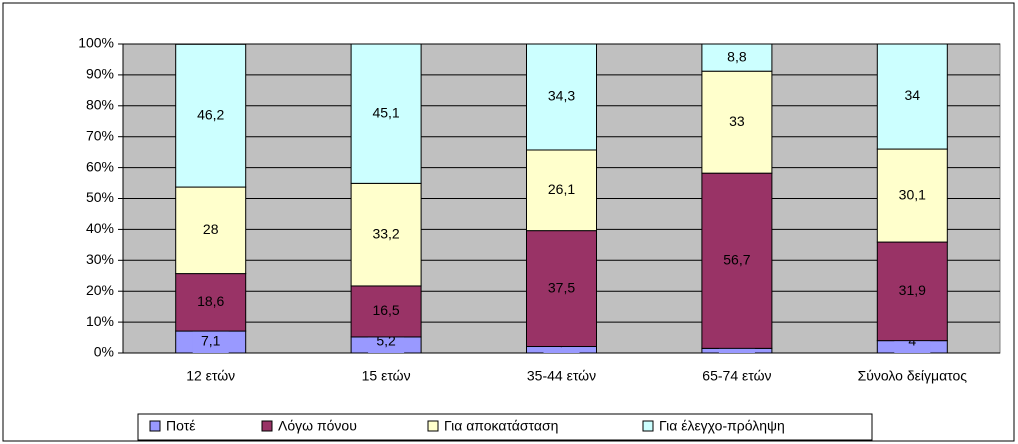 This screenshot has width=1018, height=444. Describe the element at coordinates (100, 290) in the screenshot. I see `y-tick-label: 20%` at that location.